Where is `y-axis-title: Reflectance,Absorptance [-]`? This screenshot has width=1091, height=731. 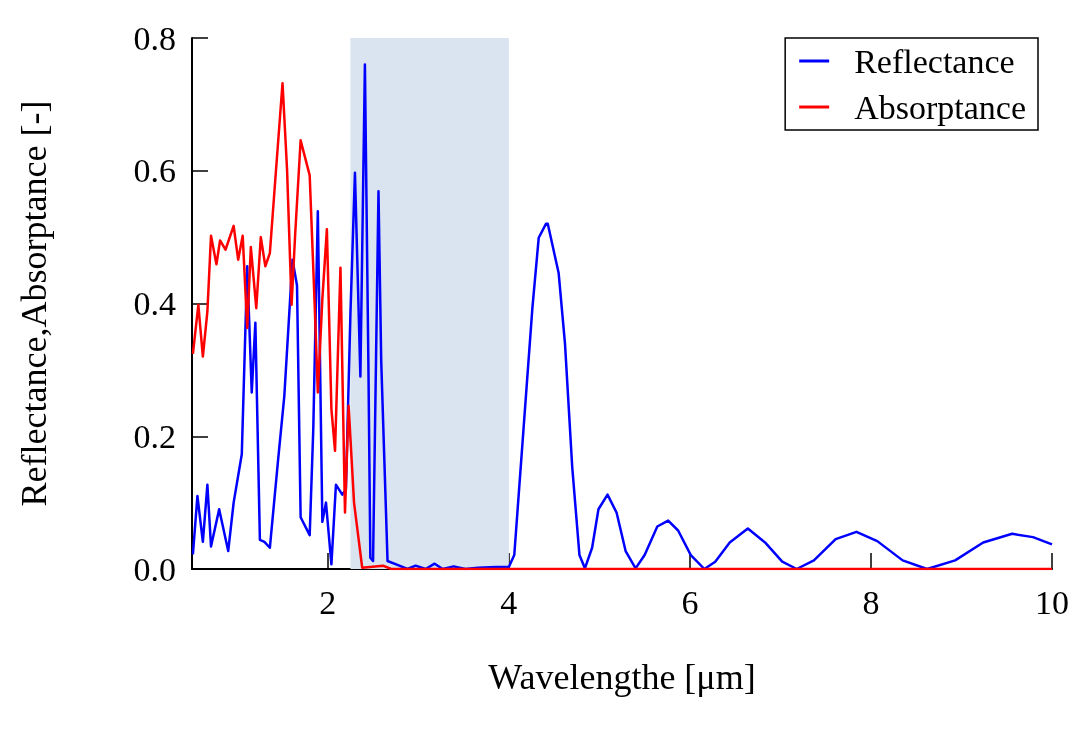
y-axis-title: Reflectance,Absorptance [-] is located at coordinates (34, 303).